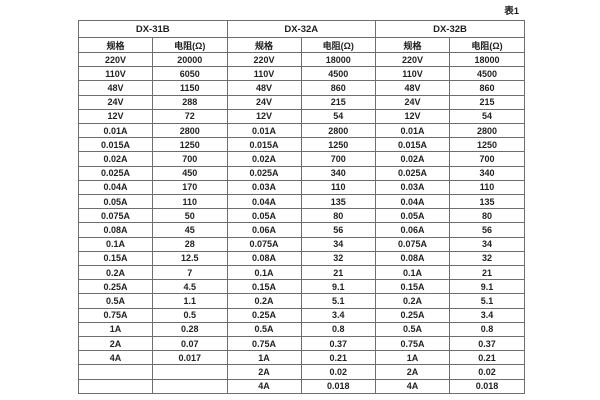 The width and height of the screenshot is (600, 400). Describe the element at coordinates (190, 230) in the screenshot. I see `resistance-cell: 45` at that location.